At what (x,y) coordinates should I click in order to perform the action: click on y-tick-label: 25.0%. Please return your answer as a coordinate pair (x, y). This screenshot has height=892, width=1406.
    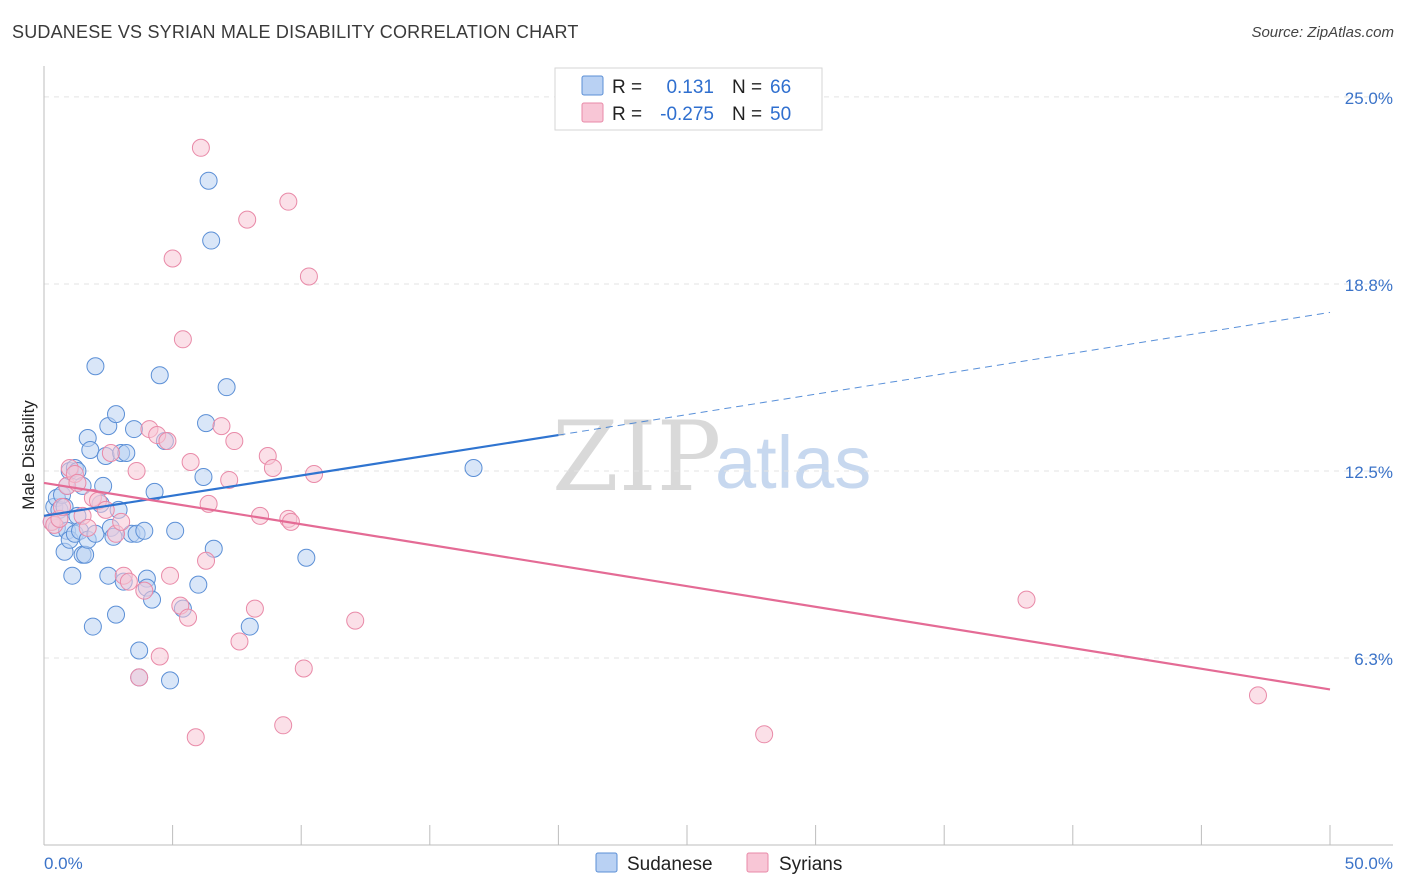
    Looking at the image, I should click on (1369, 98).